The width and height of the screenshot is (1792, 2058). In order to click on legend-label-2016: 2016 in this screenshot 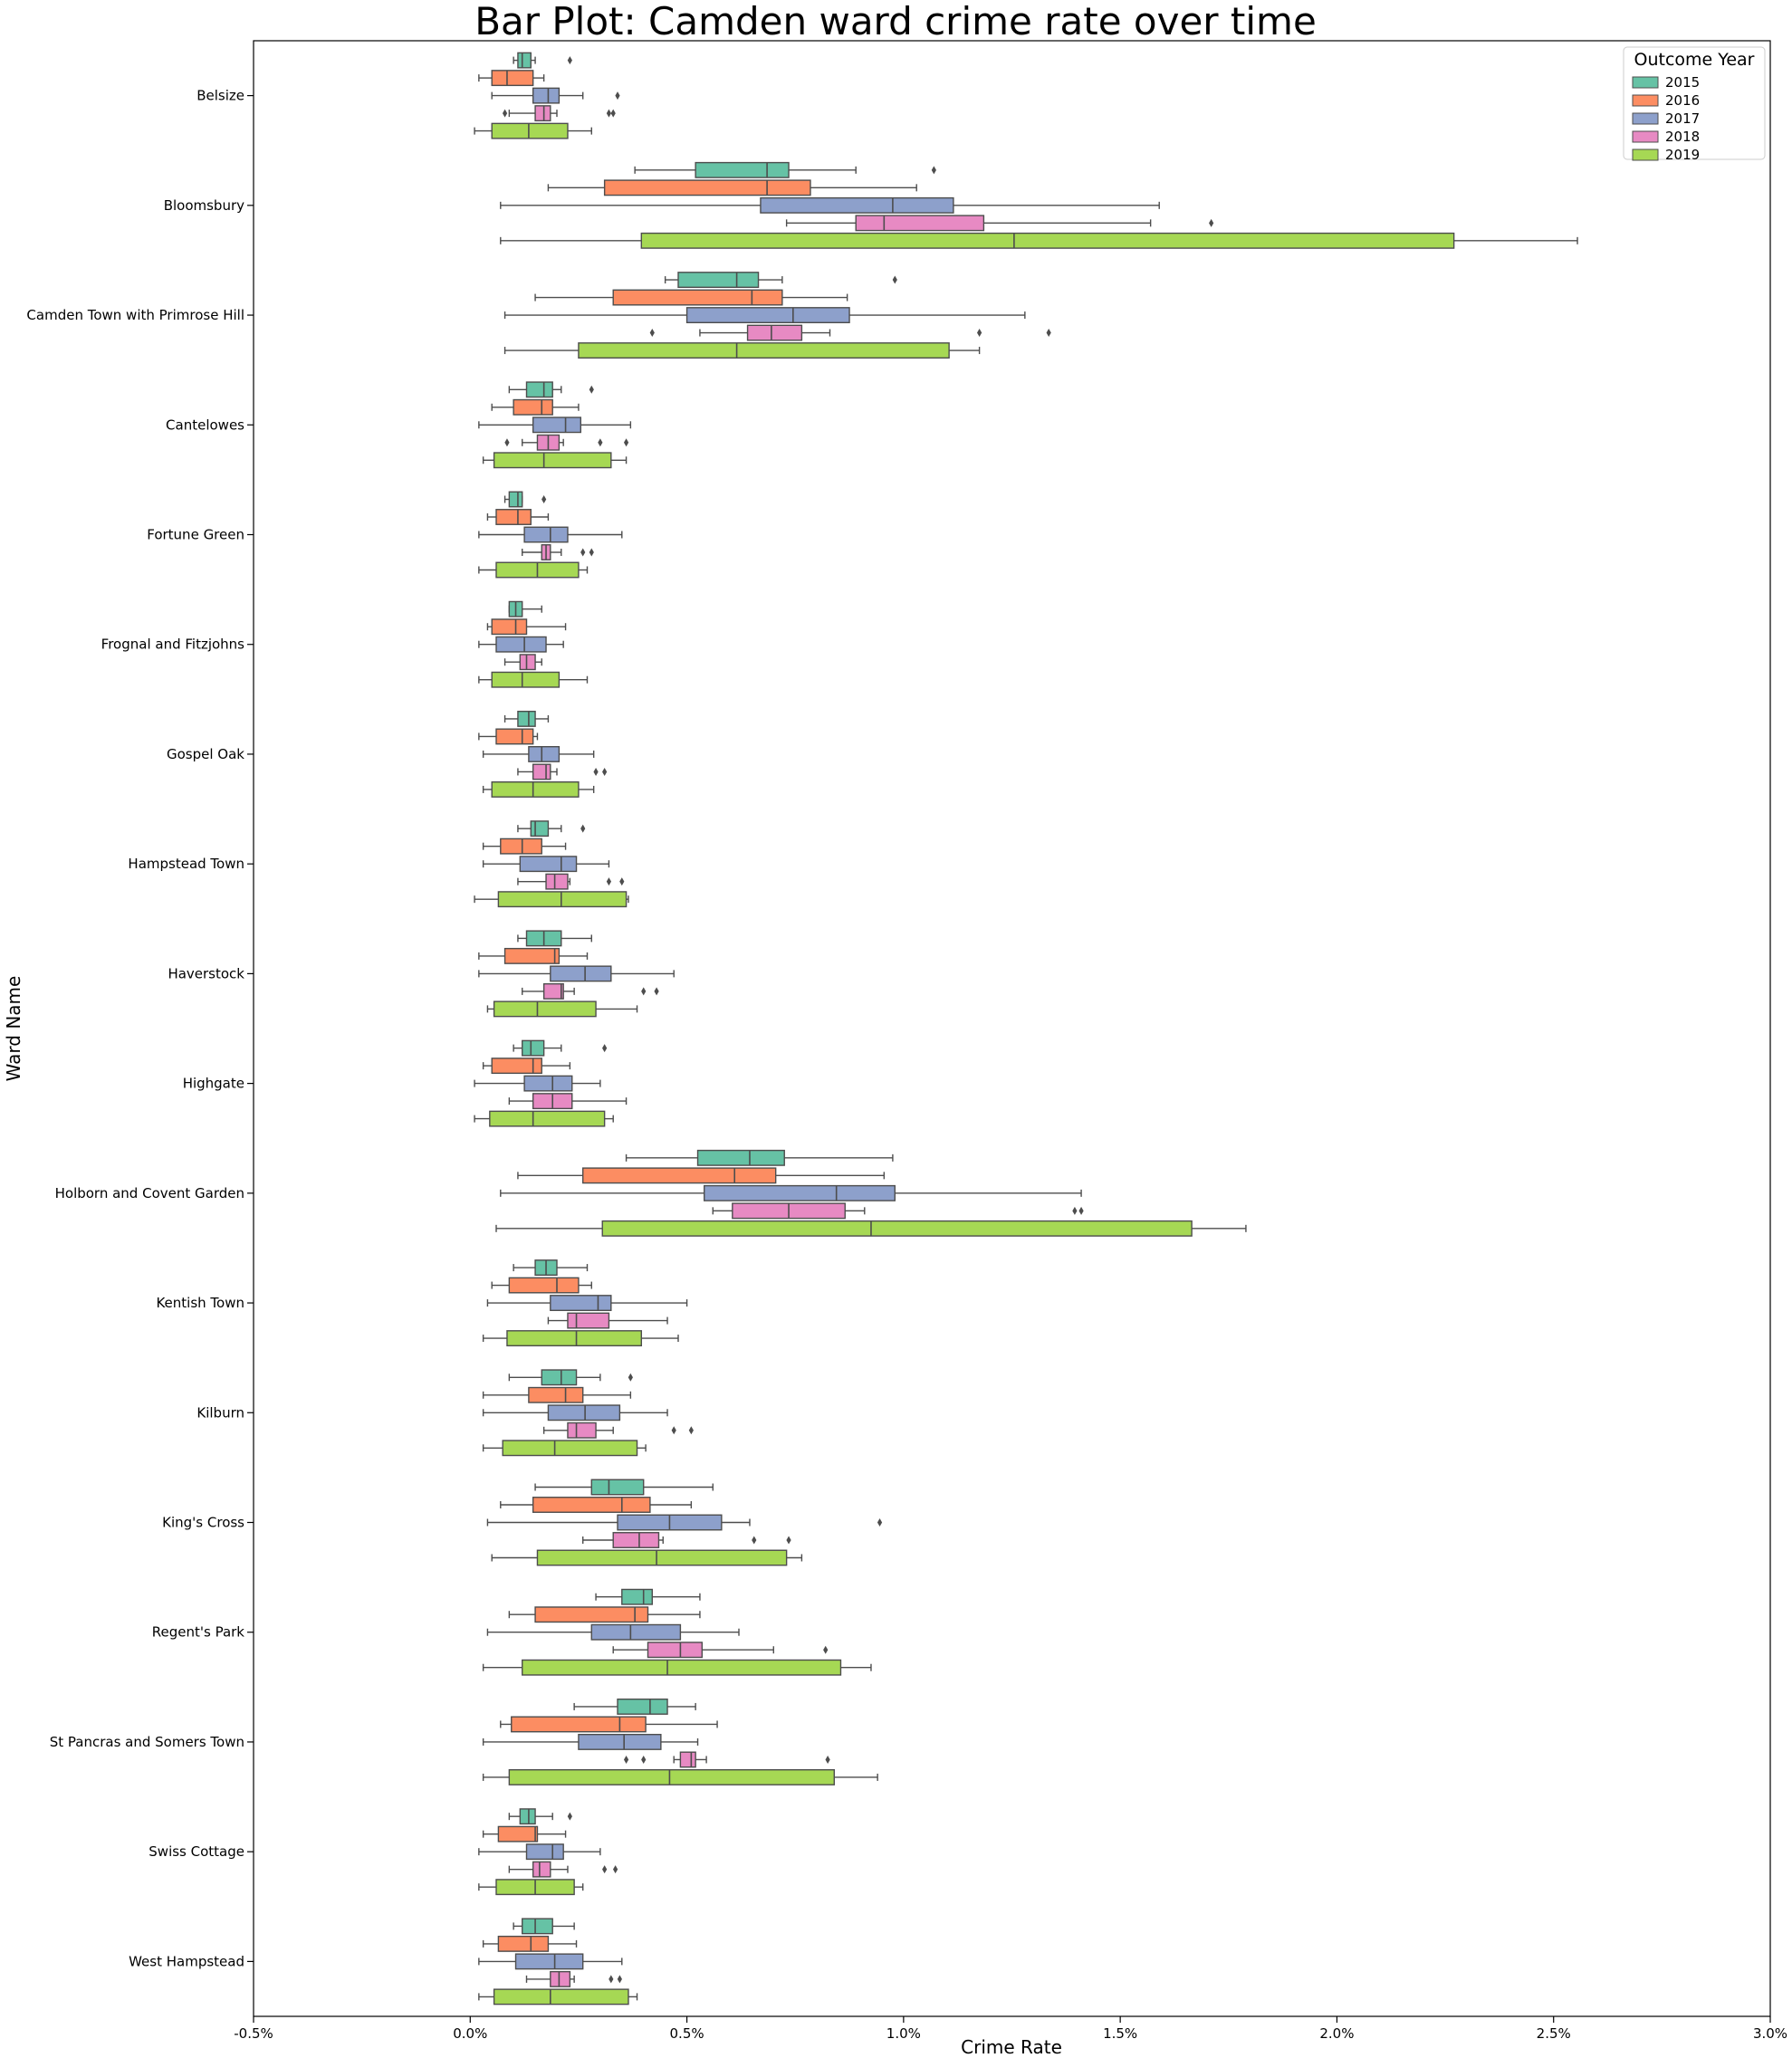, I will do `click(1682, 100)`.